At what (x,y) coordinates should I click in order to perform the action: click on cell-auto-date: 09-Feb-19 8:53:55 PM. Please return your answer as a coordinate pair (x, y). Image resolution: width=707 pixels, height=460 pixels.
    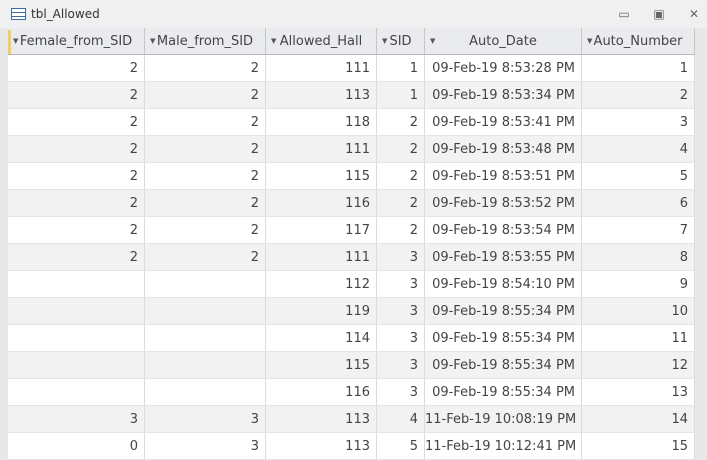
    Looking at the image, I should click on (503, 257).